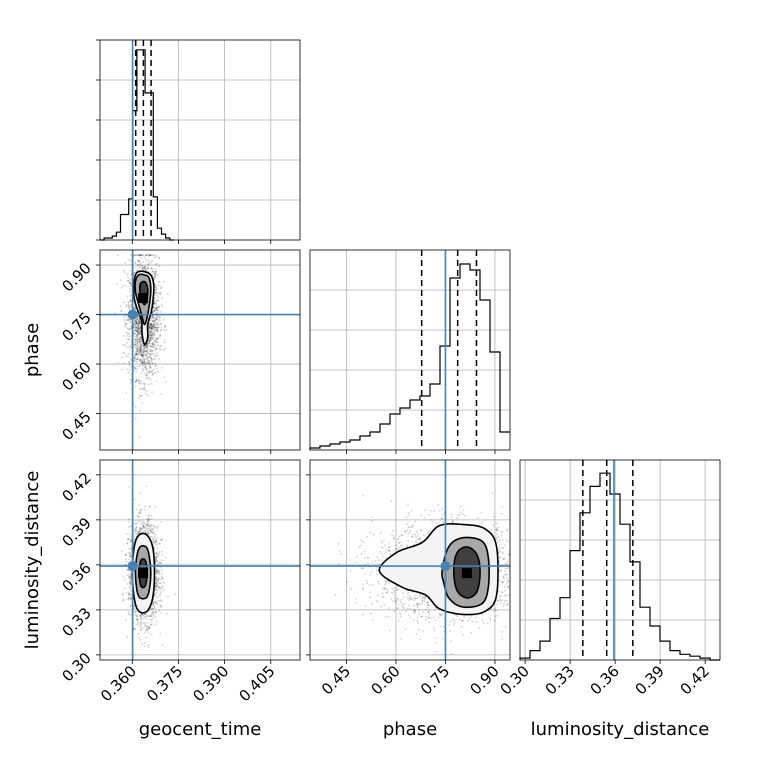  Describe the element at coordinates (76, 327) in the screenshot. I see `y-tick-label: 0.75` at that location.